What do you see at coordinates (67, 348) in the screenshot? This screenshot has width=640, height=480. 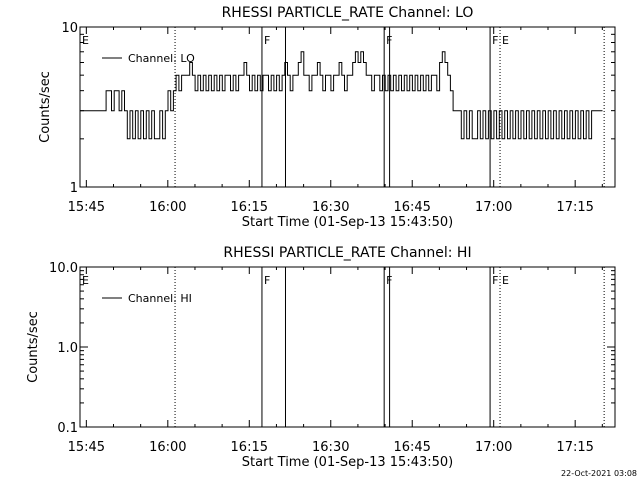 I see `y-tick-label: 1.0` at bounding box center [67, 348].